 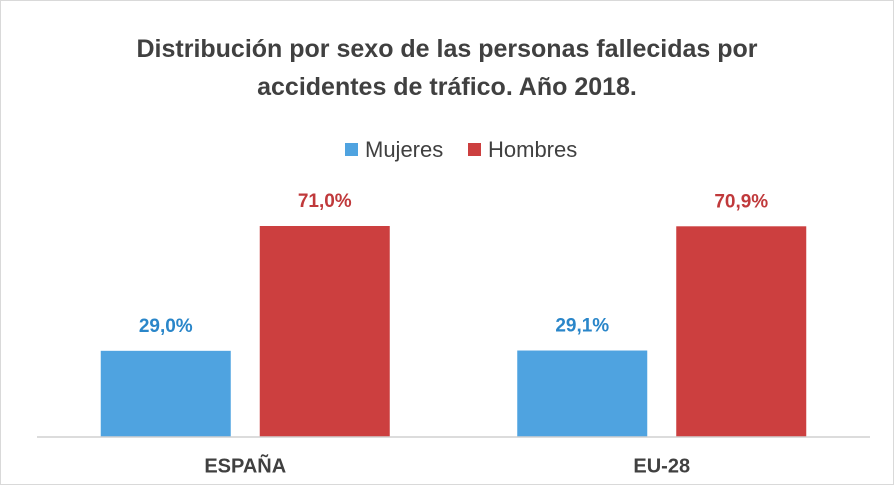 I want to click on data-label: 29,0%, so click(x=166, y=326).